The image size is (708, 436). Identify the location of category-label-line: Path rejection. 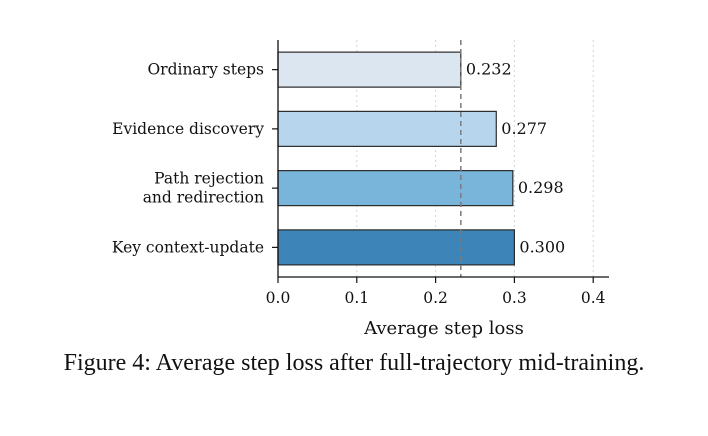
(209, 179).